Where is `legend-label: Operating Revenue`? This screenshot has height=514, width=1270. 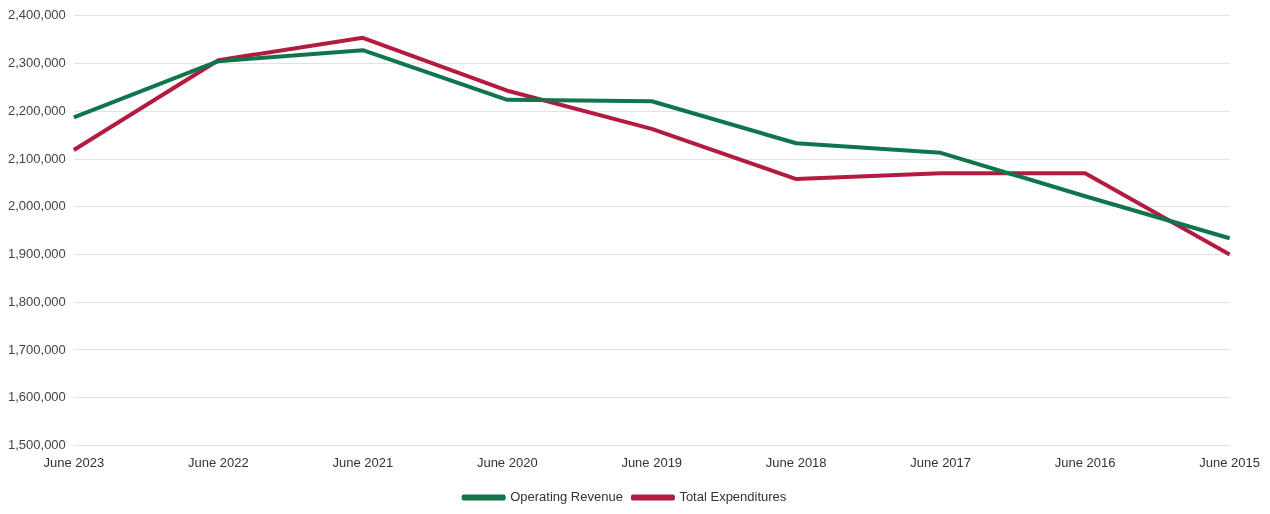 legend-label: Operating Revenue is located at coordinates (566, 497).